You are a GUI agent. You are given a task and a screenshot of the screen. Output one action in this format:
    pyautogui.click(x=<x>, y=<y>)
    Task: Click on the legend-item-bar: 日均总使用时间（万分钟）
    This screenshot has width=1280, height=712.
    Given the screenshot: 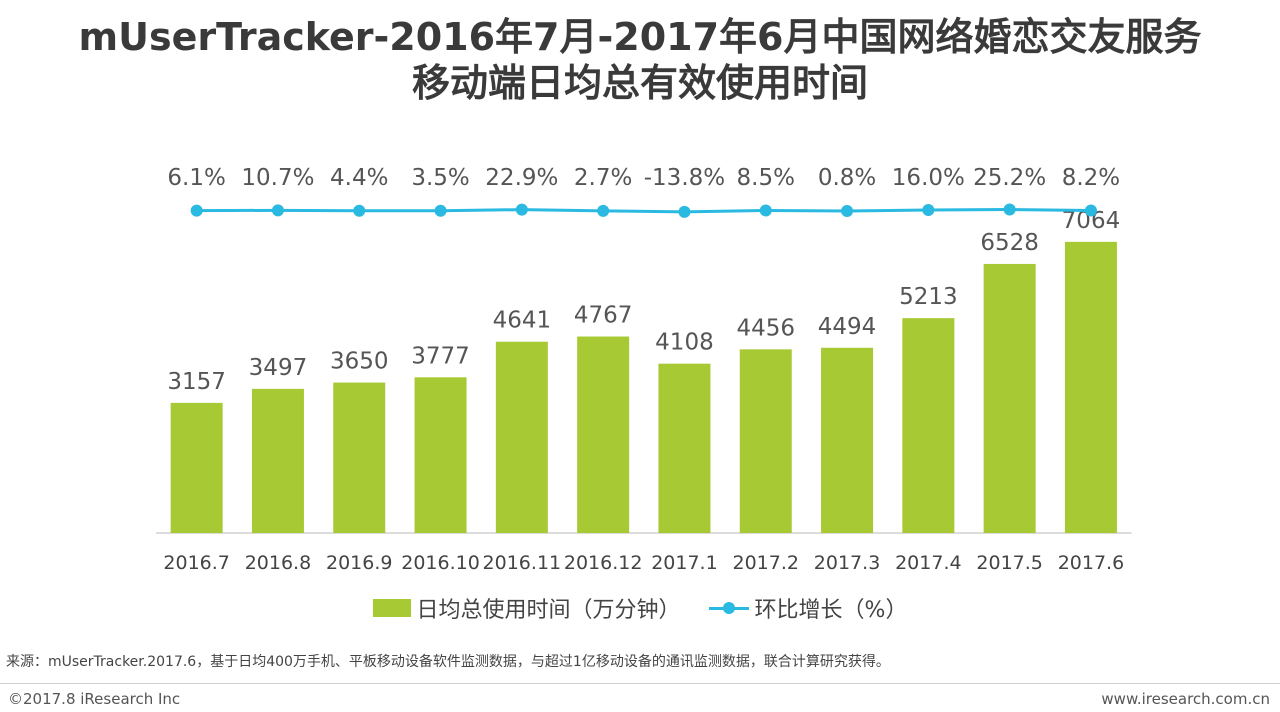 What is the action you would take?
    pyautogui.click(x=526, y=608)
    